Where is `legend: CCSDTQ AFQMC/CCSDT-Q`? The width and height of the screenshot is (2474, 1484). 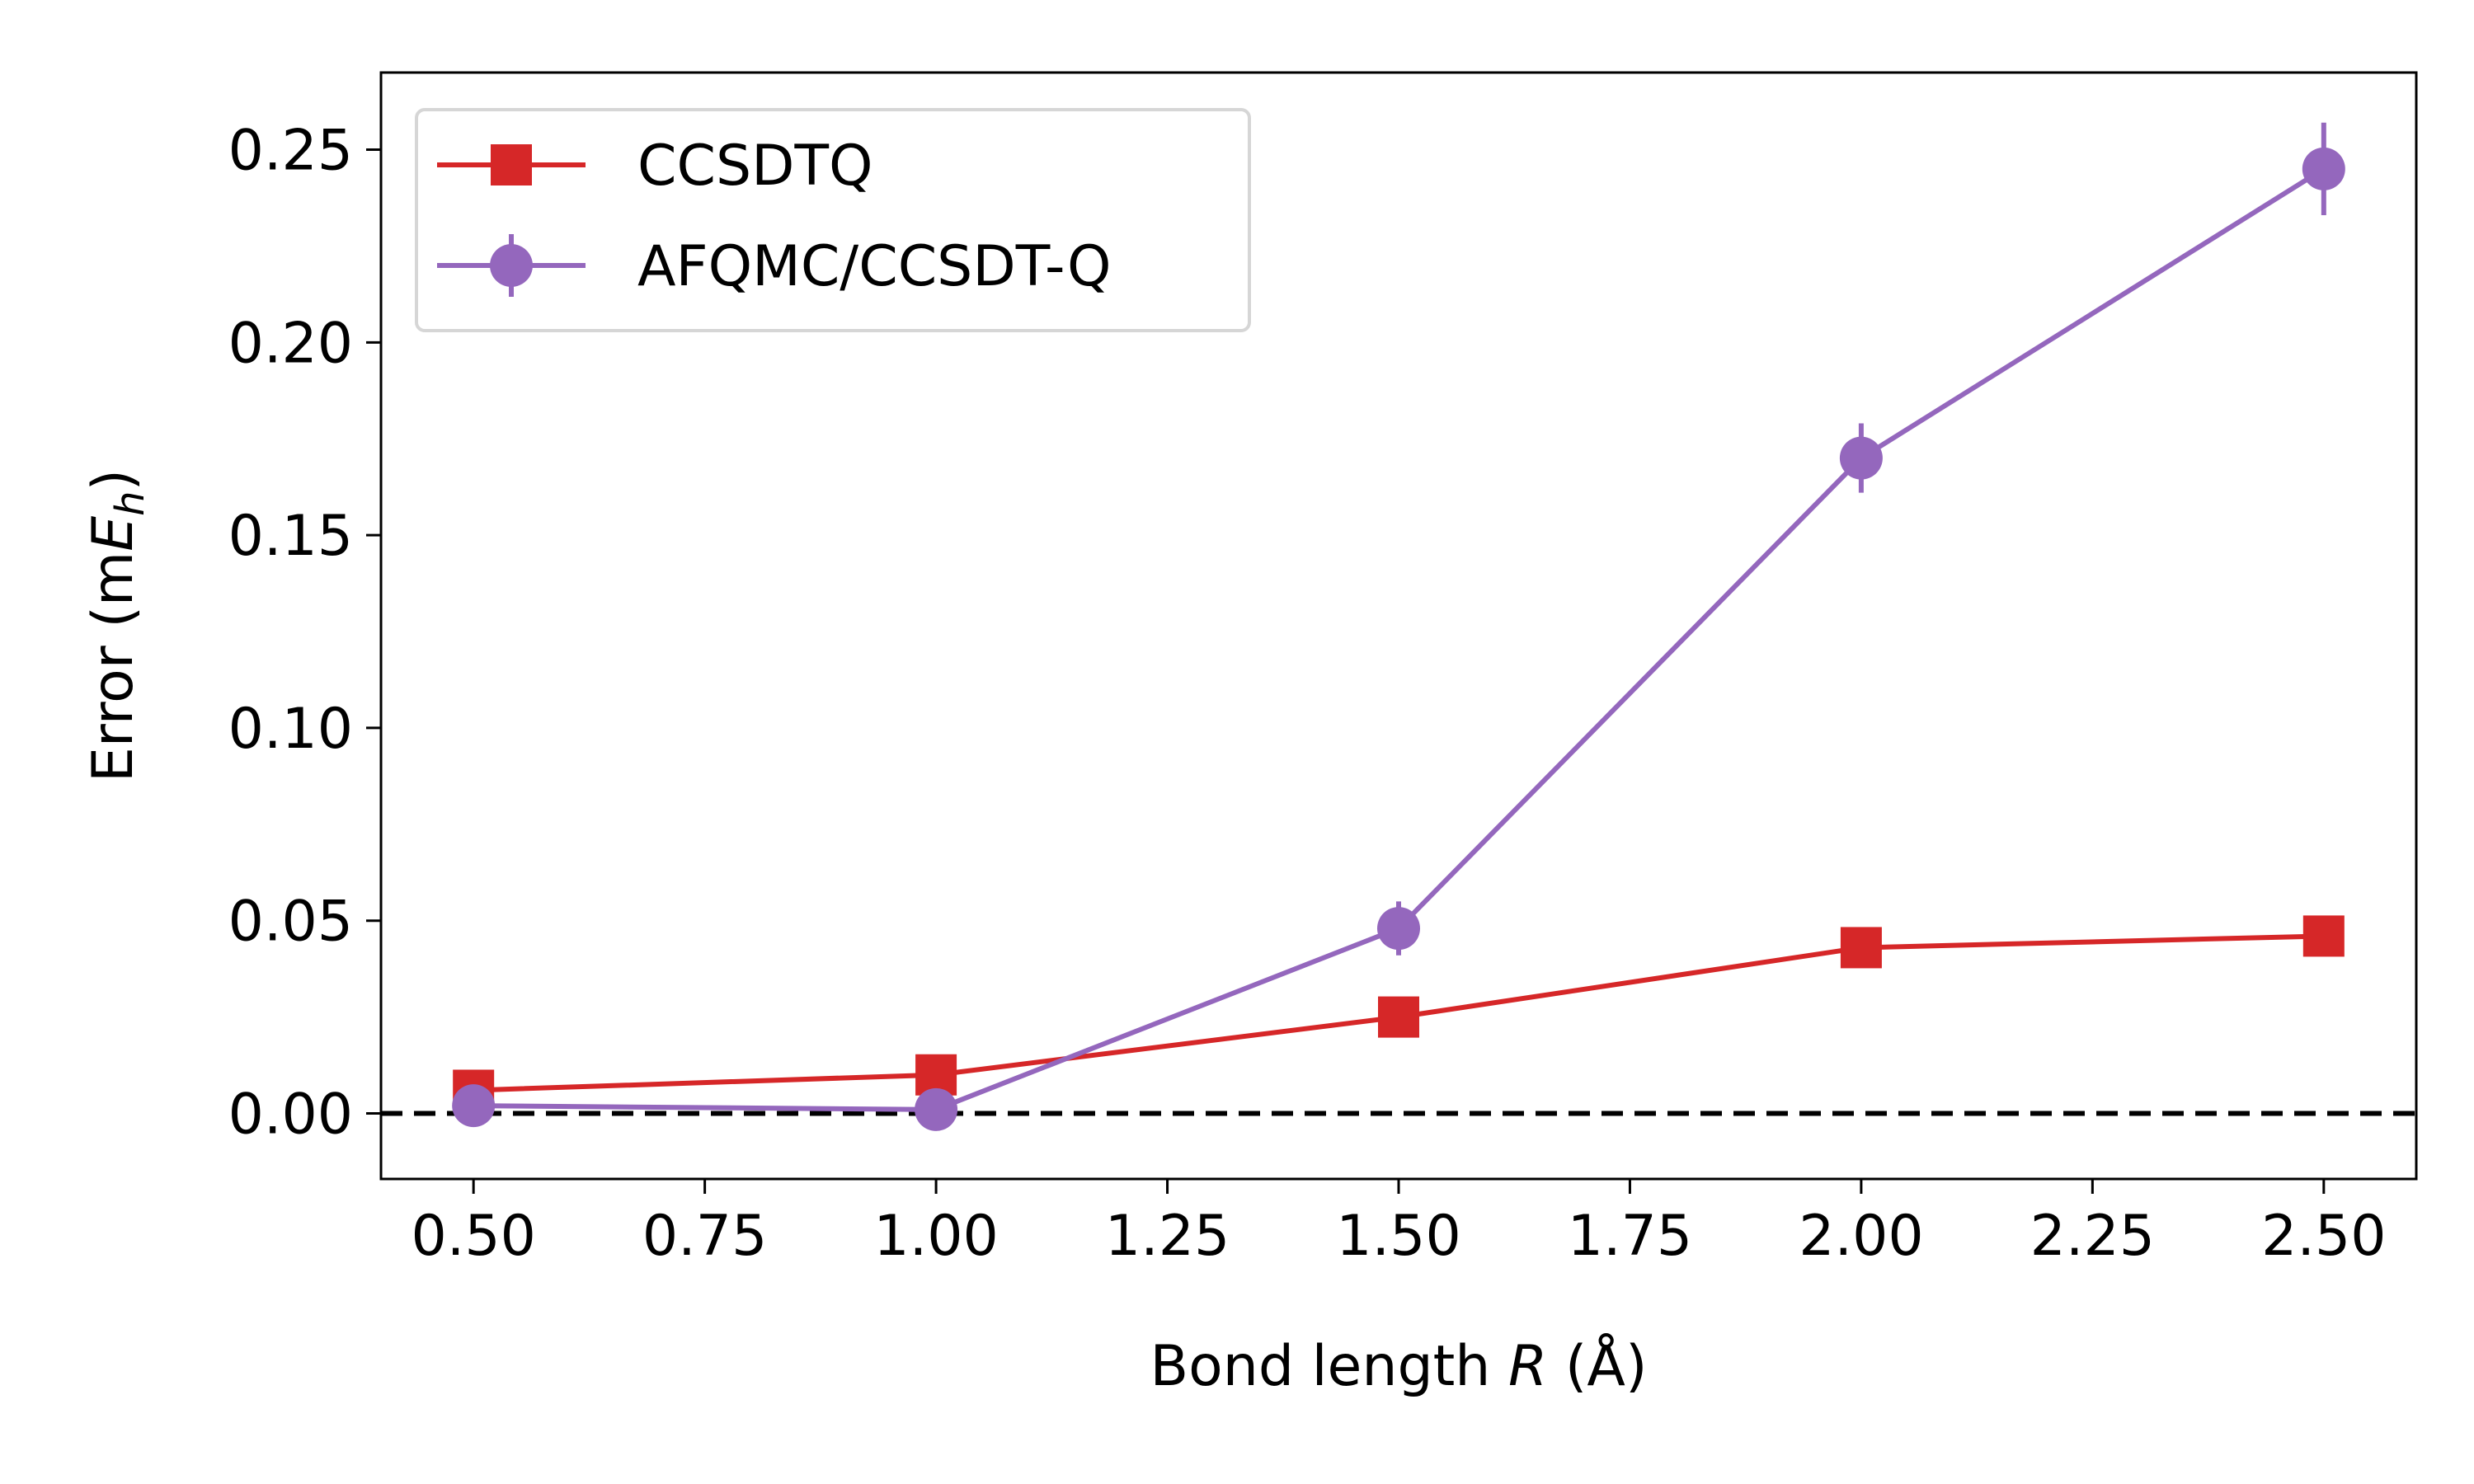 legend: CCSDTQ AFQMC/CCSDT-Q is located at coordinates (833, 220).